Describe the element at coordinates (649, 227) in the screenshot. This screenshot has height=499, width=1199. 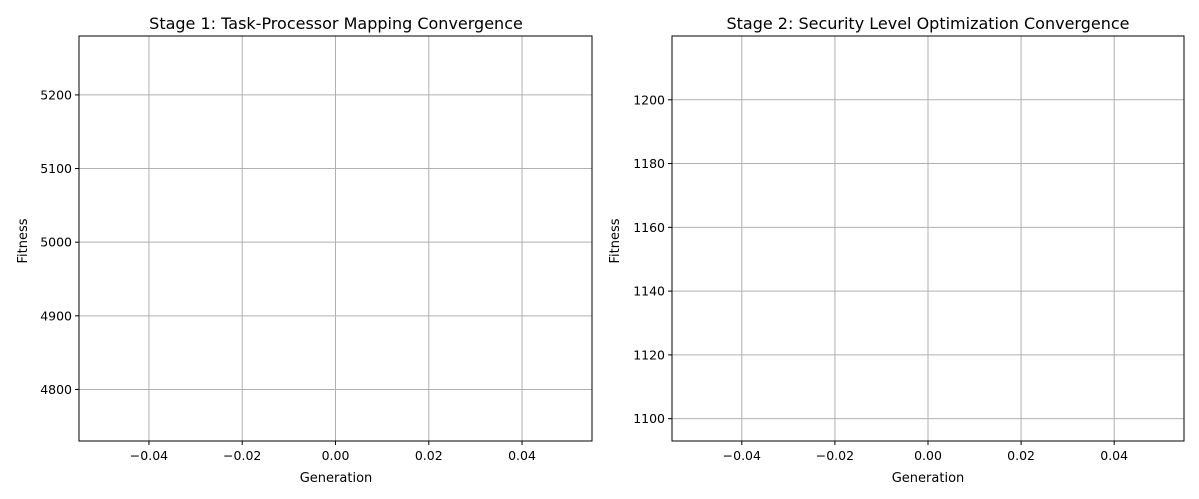
I see `y-tick-label: 1160` at that location.